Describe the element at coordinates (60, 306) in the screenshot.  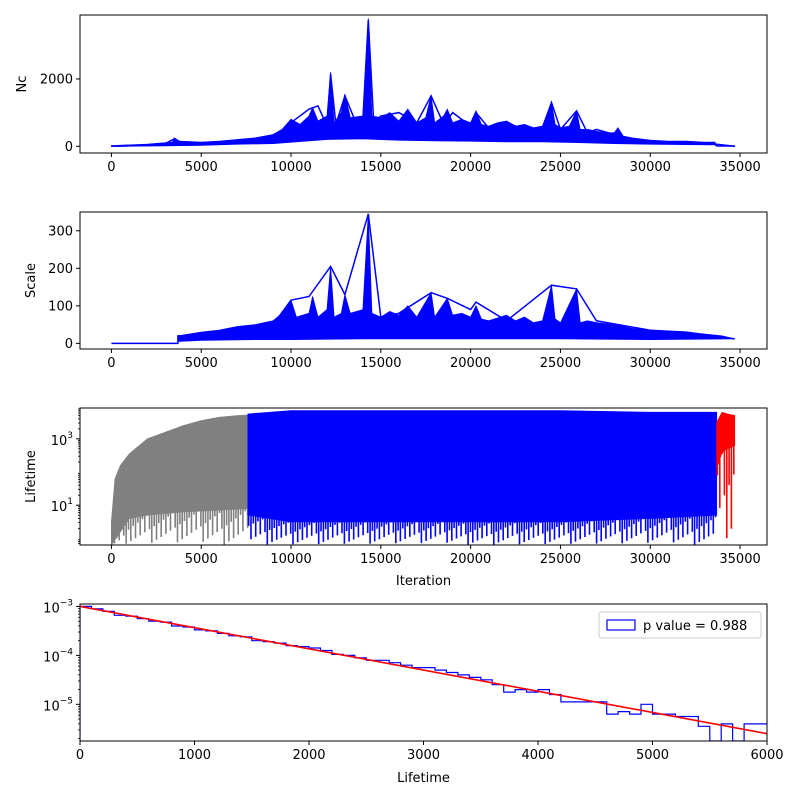
I see `y-tick-label: 100` at that location.